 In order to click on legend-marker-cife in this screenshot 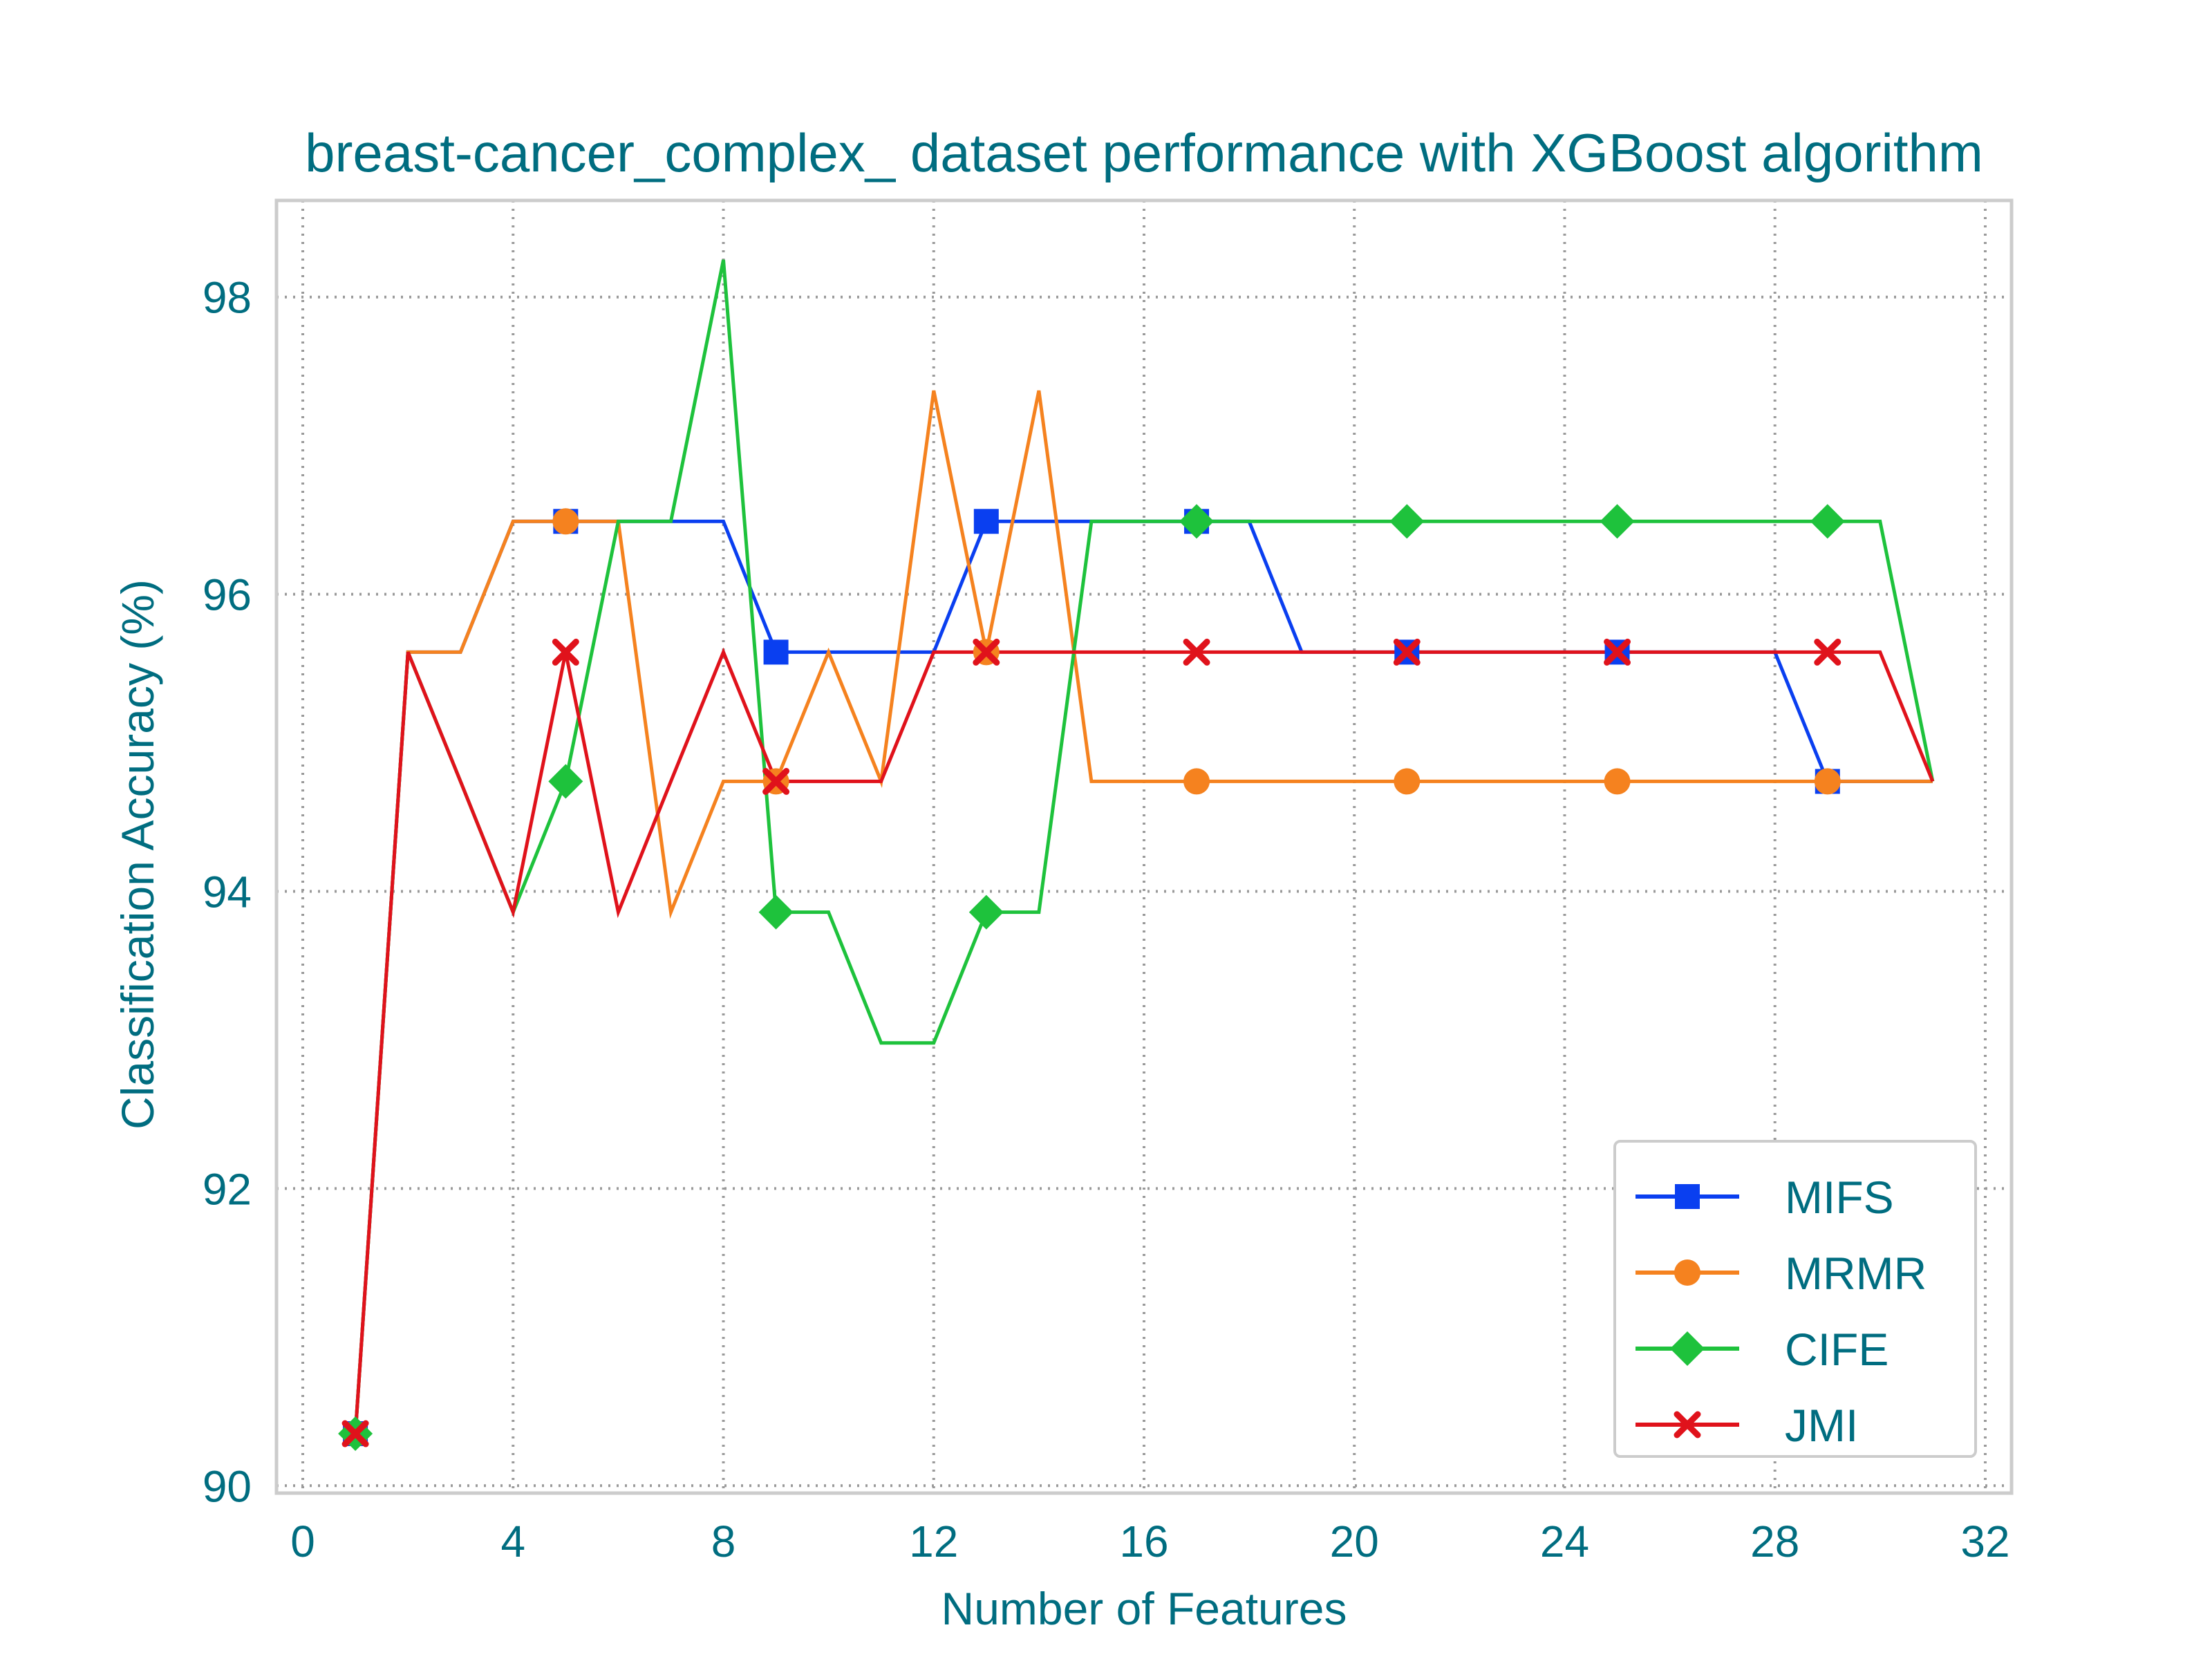, I will do `click(1687, 1349)`.